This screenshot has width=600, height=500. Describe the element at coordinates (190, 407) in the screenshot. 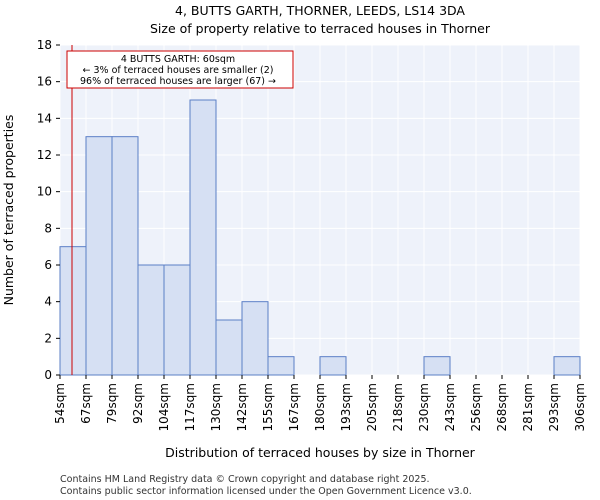

I see `x-tick-label-117sqm: 117sqm` at that location.